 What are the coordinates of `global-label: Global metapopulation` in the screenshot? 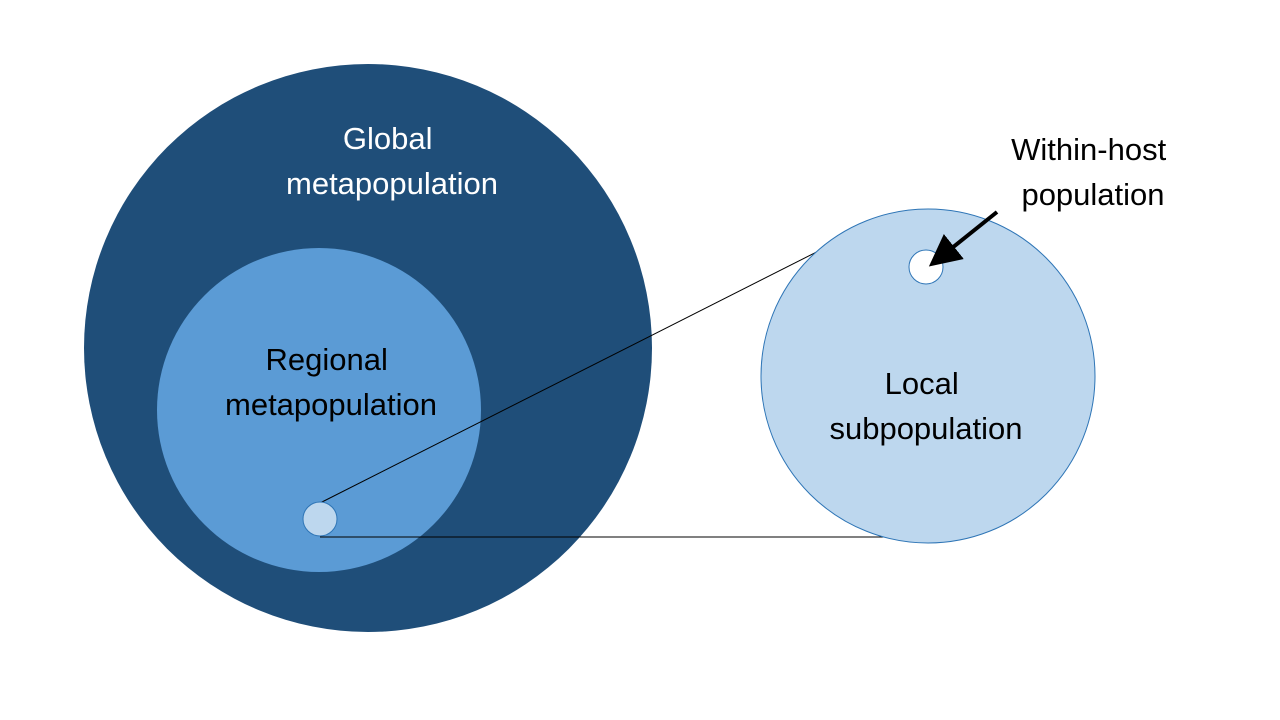 It's located at (392, 161).